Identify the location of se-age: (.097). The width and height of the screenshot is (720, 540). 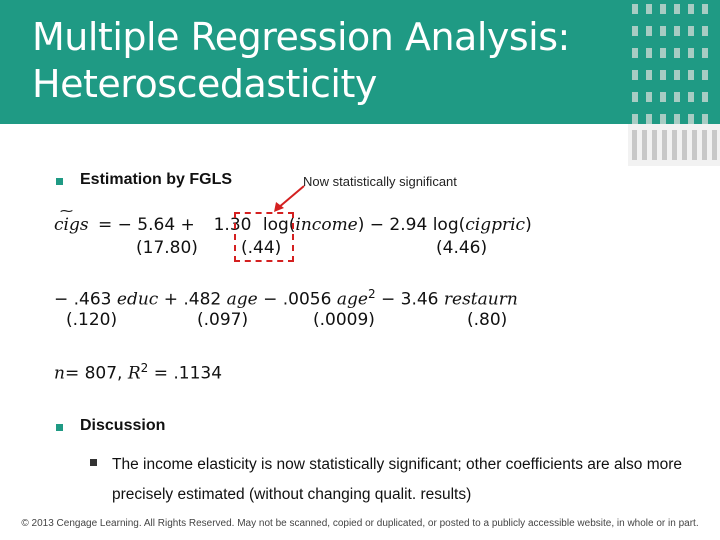
(223, 320).